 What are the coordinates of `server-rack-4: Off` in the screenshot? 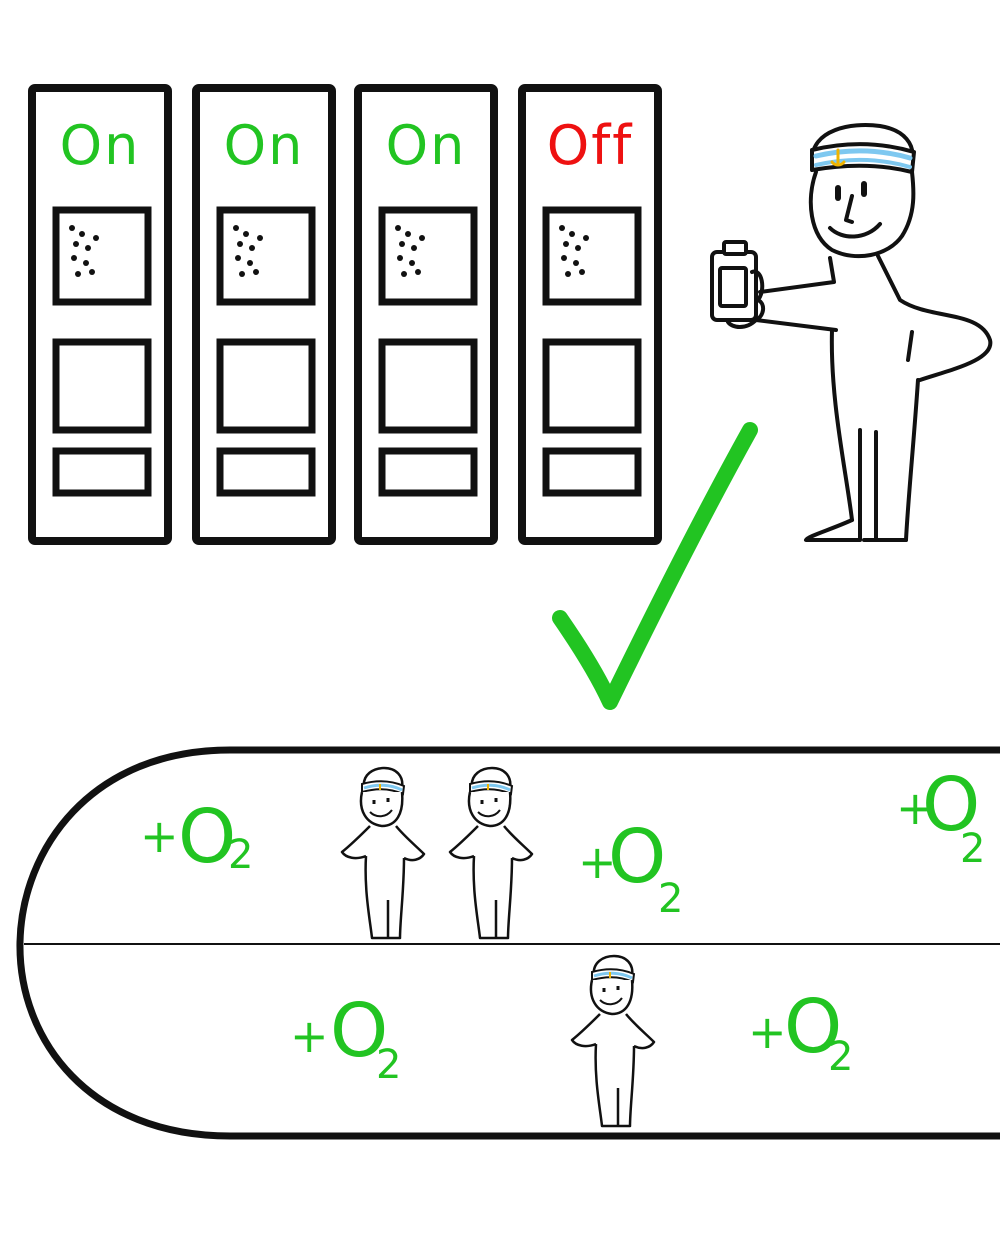 It's located at (590, 314).